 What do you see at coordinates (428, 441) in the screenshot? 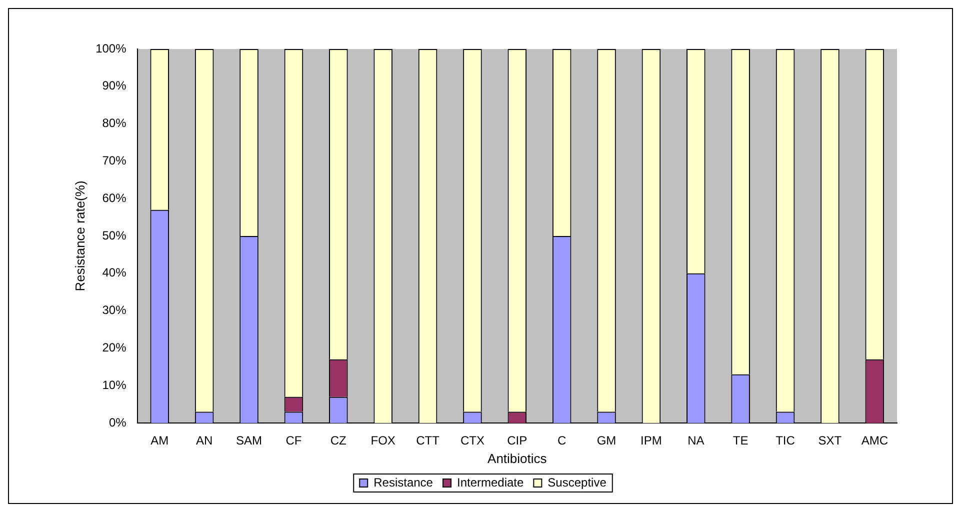
I see `x-tick-label: CTT` at bounding box center [428, 441].